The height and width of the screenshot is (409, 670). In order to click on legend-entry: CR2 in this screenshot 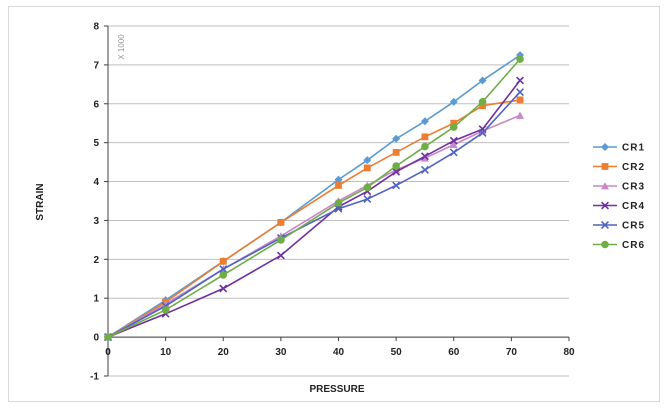, I will do `click(619, 167)`.